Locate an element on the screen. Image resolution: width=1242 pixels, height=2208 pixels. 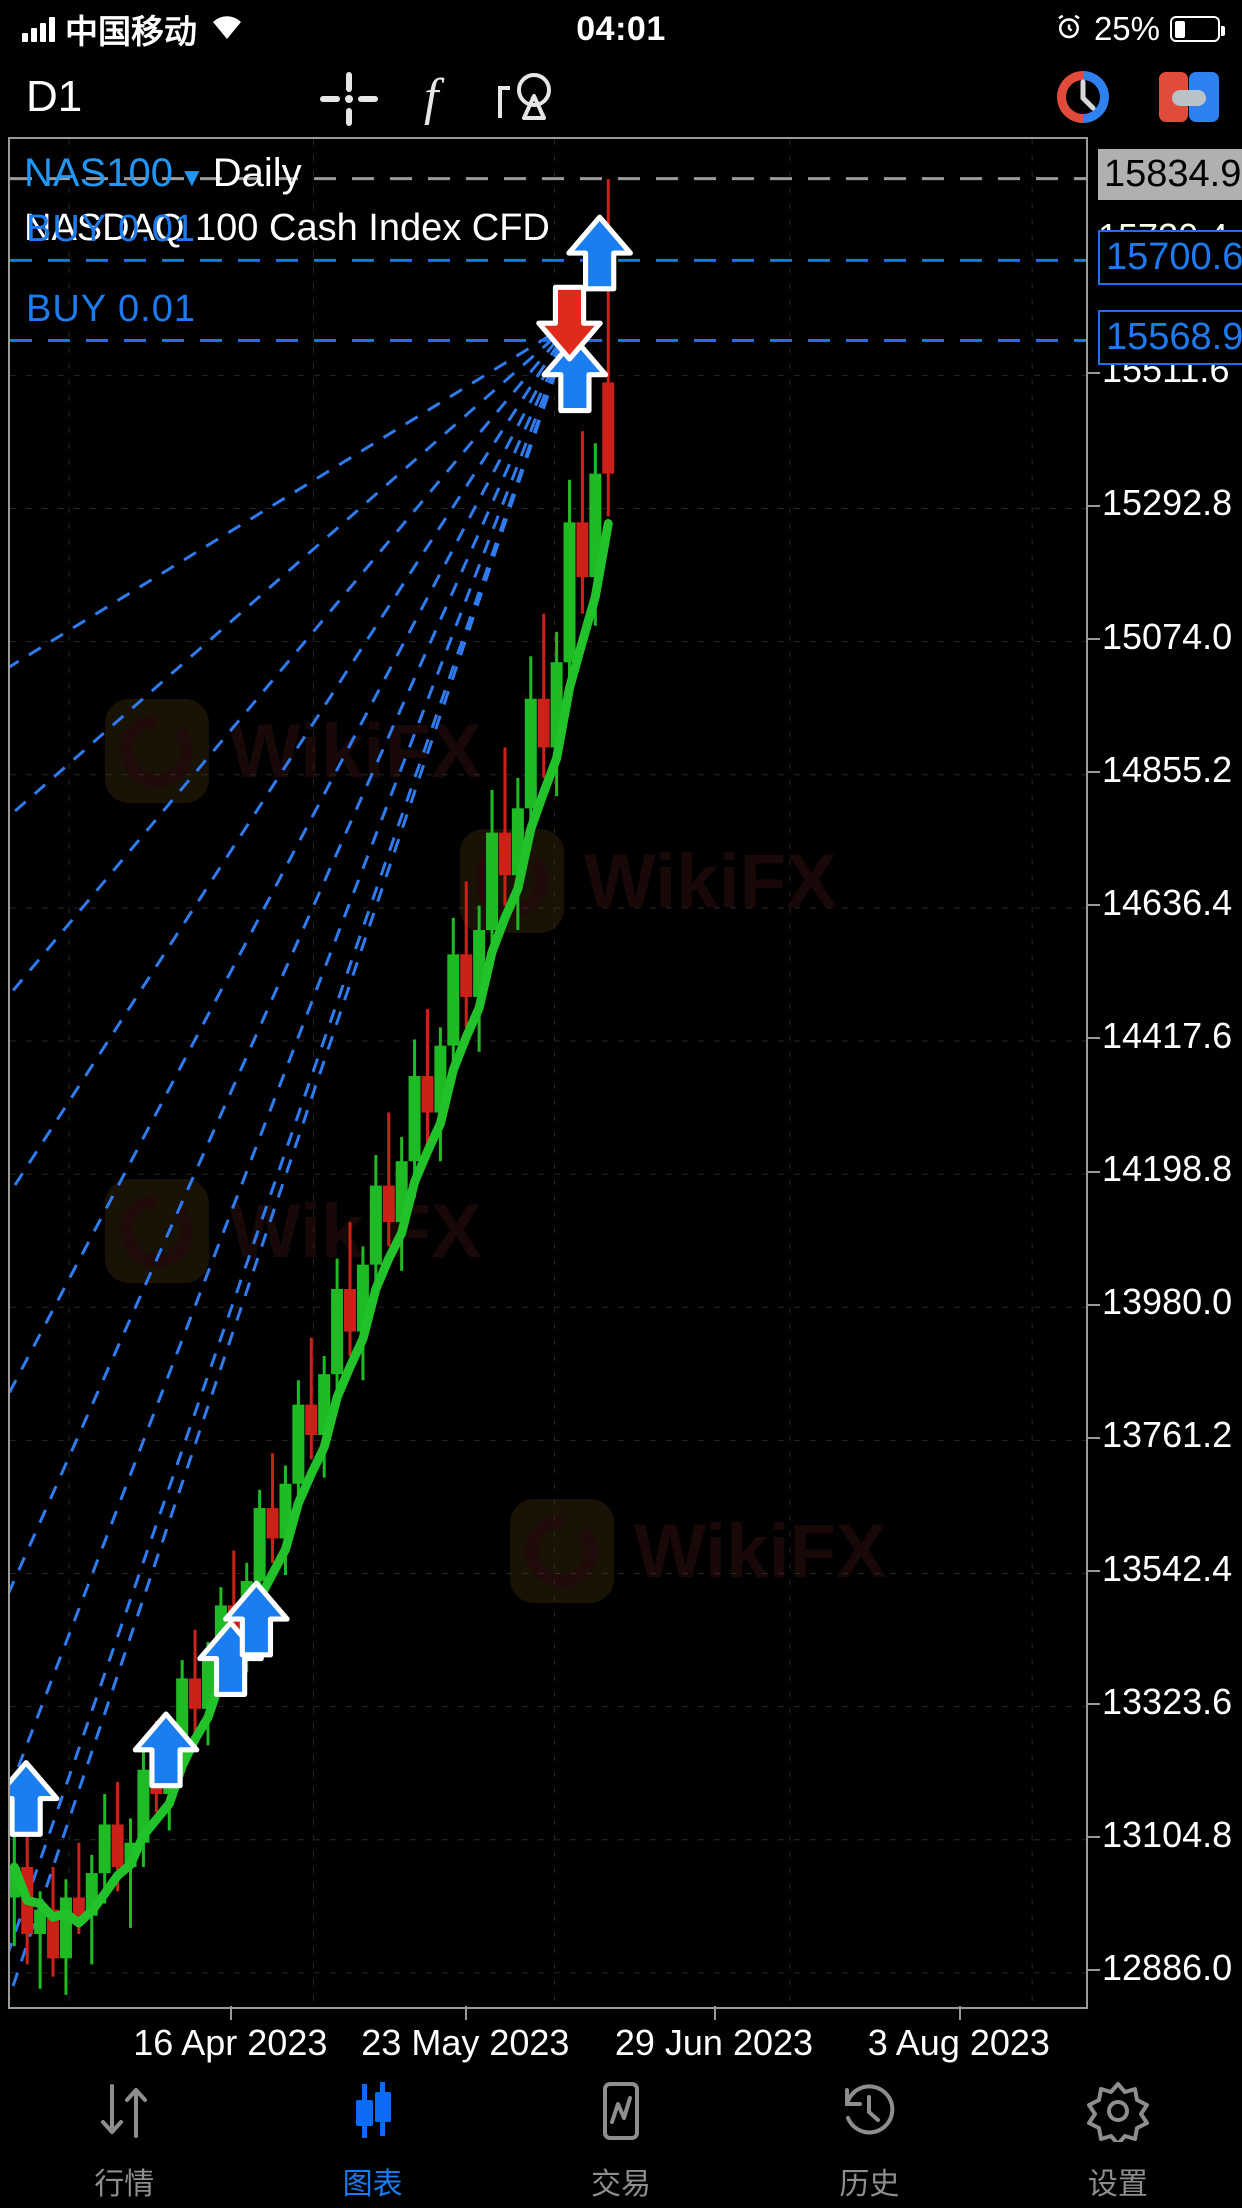
bottom-navigation: 行情 图表 交易 历史 is located at coordinates (621, 2141).